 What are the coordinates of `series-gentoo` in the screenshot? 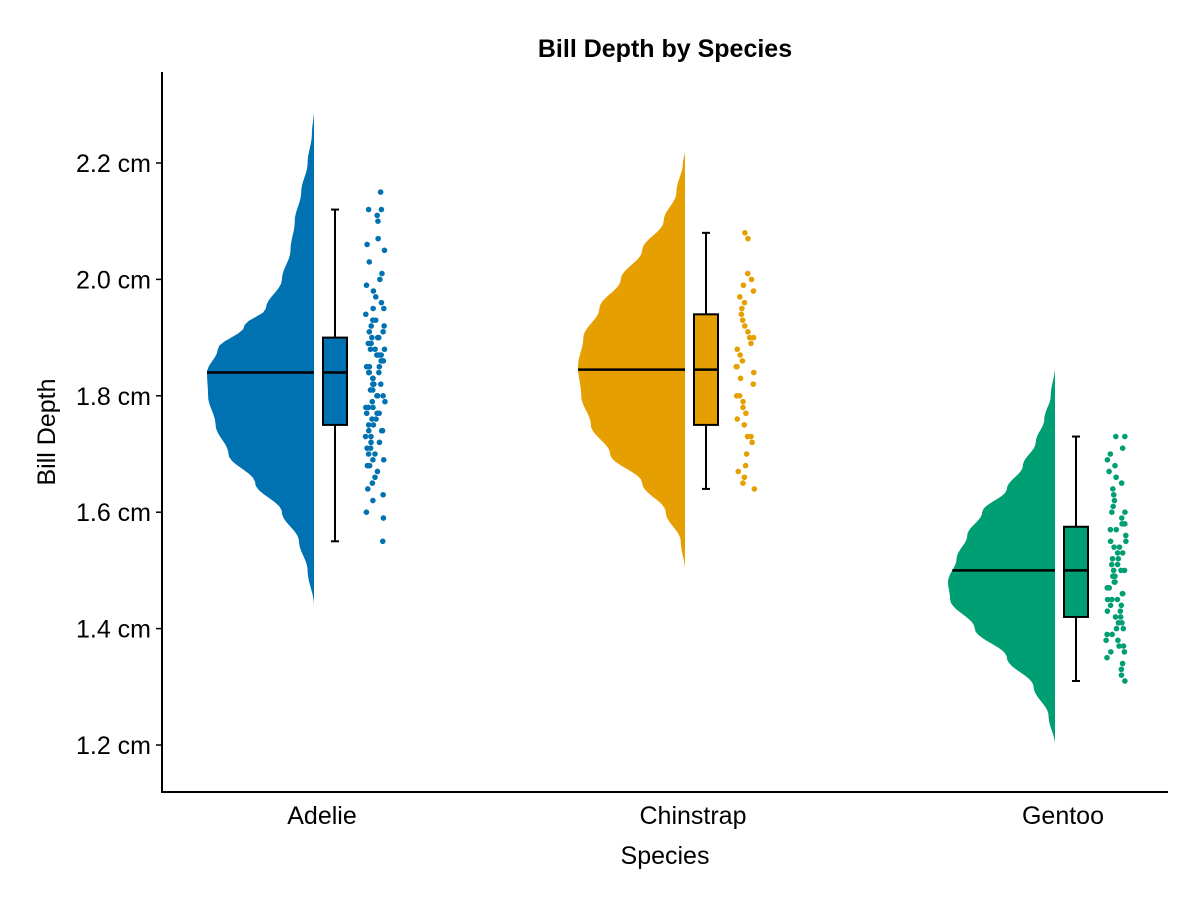 It's located at (1038, 555).